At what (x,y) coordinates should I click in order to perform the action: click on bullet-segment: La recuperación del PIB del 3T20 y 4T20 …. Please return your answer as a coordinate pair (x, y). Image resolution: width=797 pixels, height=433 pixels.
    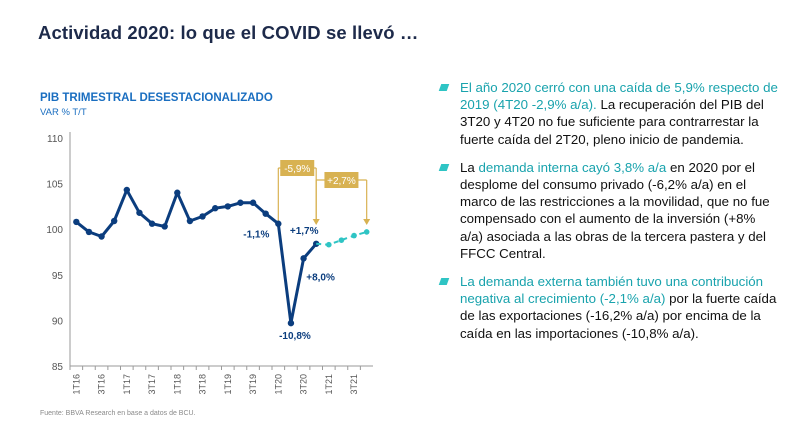
    Looking at the image, I should click on (612, 122).